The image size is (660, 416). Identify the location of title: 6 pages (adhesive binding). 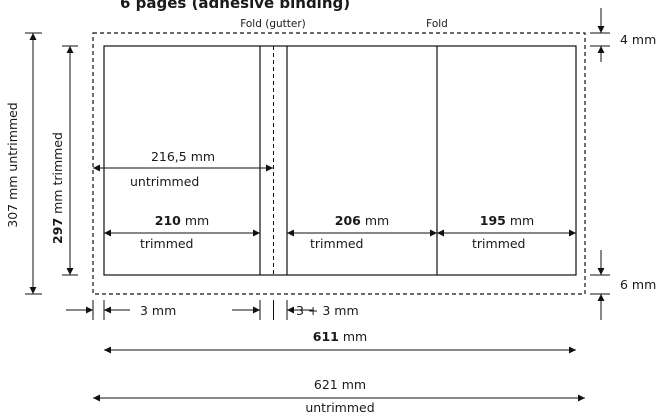
(235, 6).